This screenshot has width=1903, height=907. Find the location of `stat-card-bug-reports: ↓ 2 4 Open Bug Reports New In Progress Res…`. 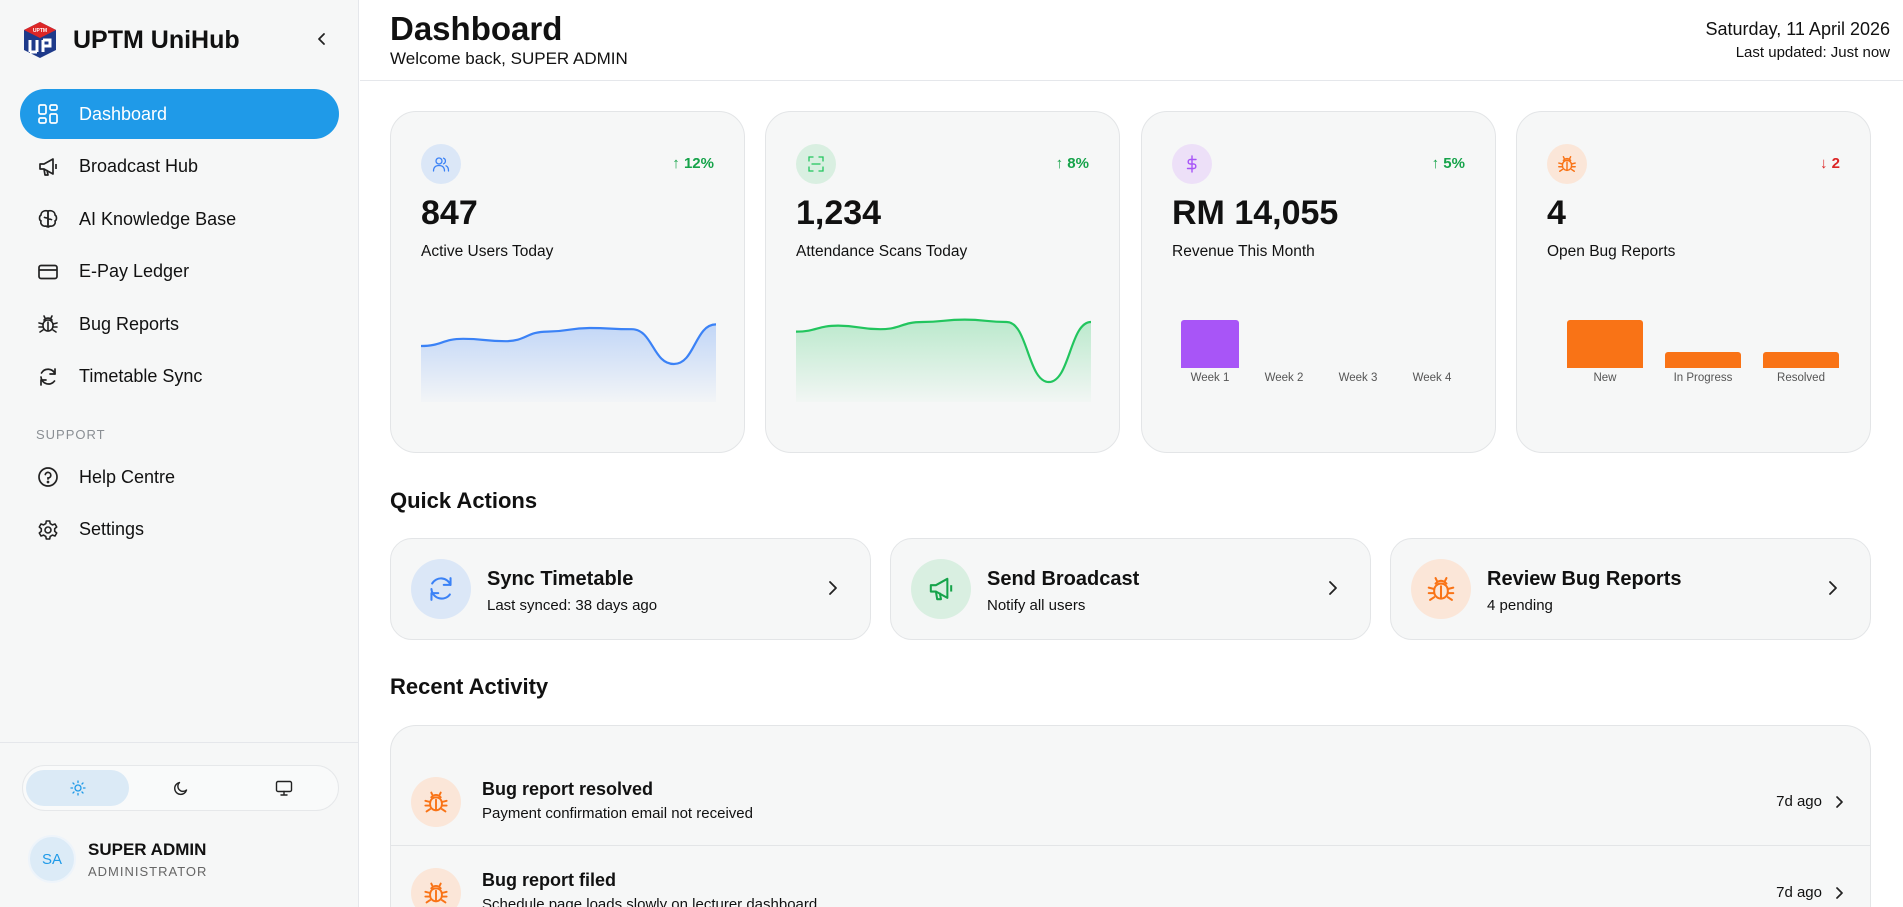

stat-card-bug-reports: ↓ 2 4 Open Bug Reports New In Progress Res… is located at coordinates (1693, 282).